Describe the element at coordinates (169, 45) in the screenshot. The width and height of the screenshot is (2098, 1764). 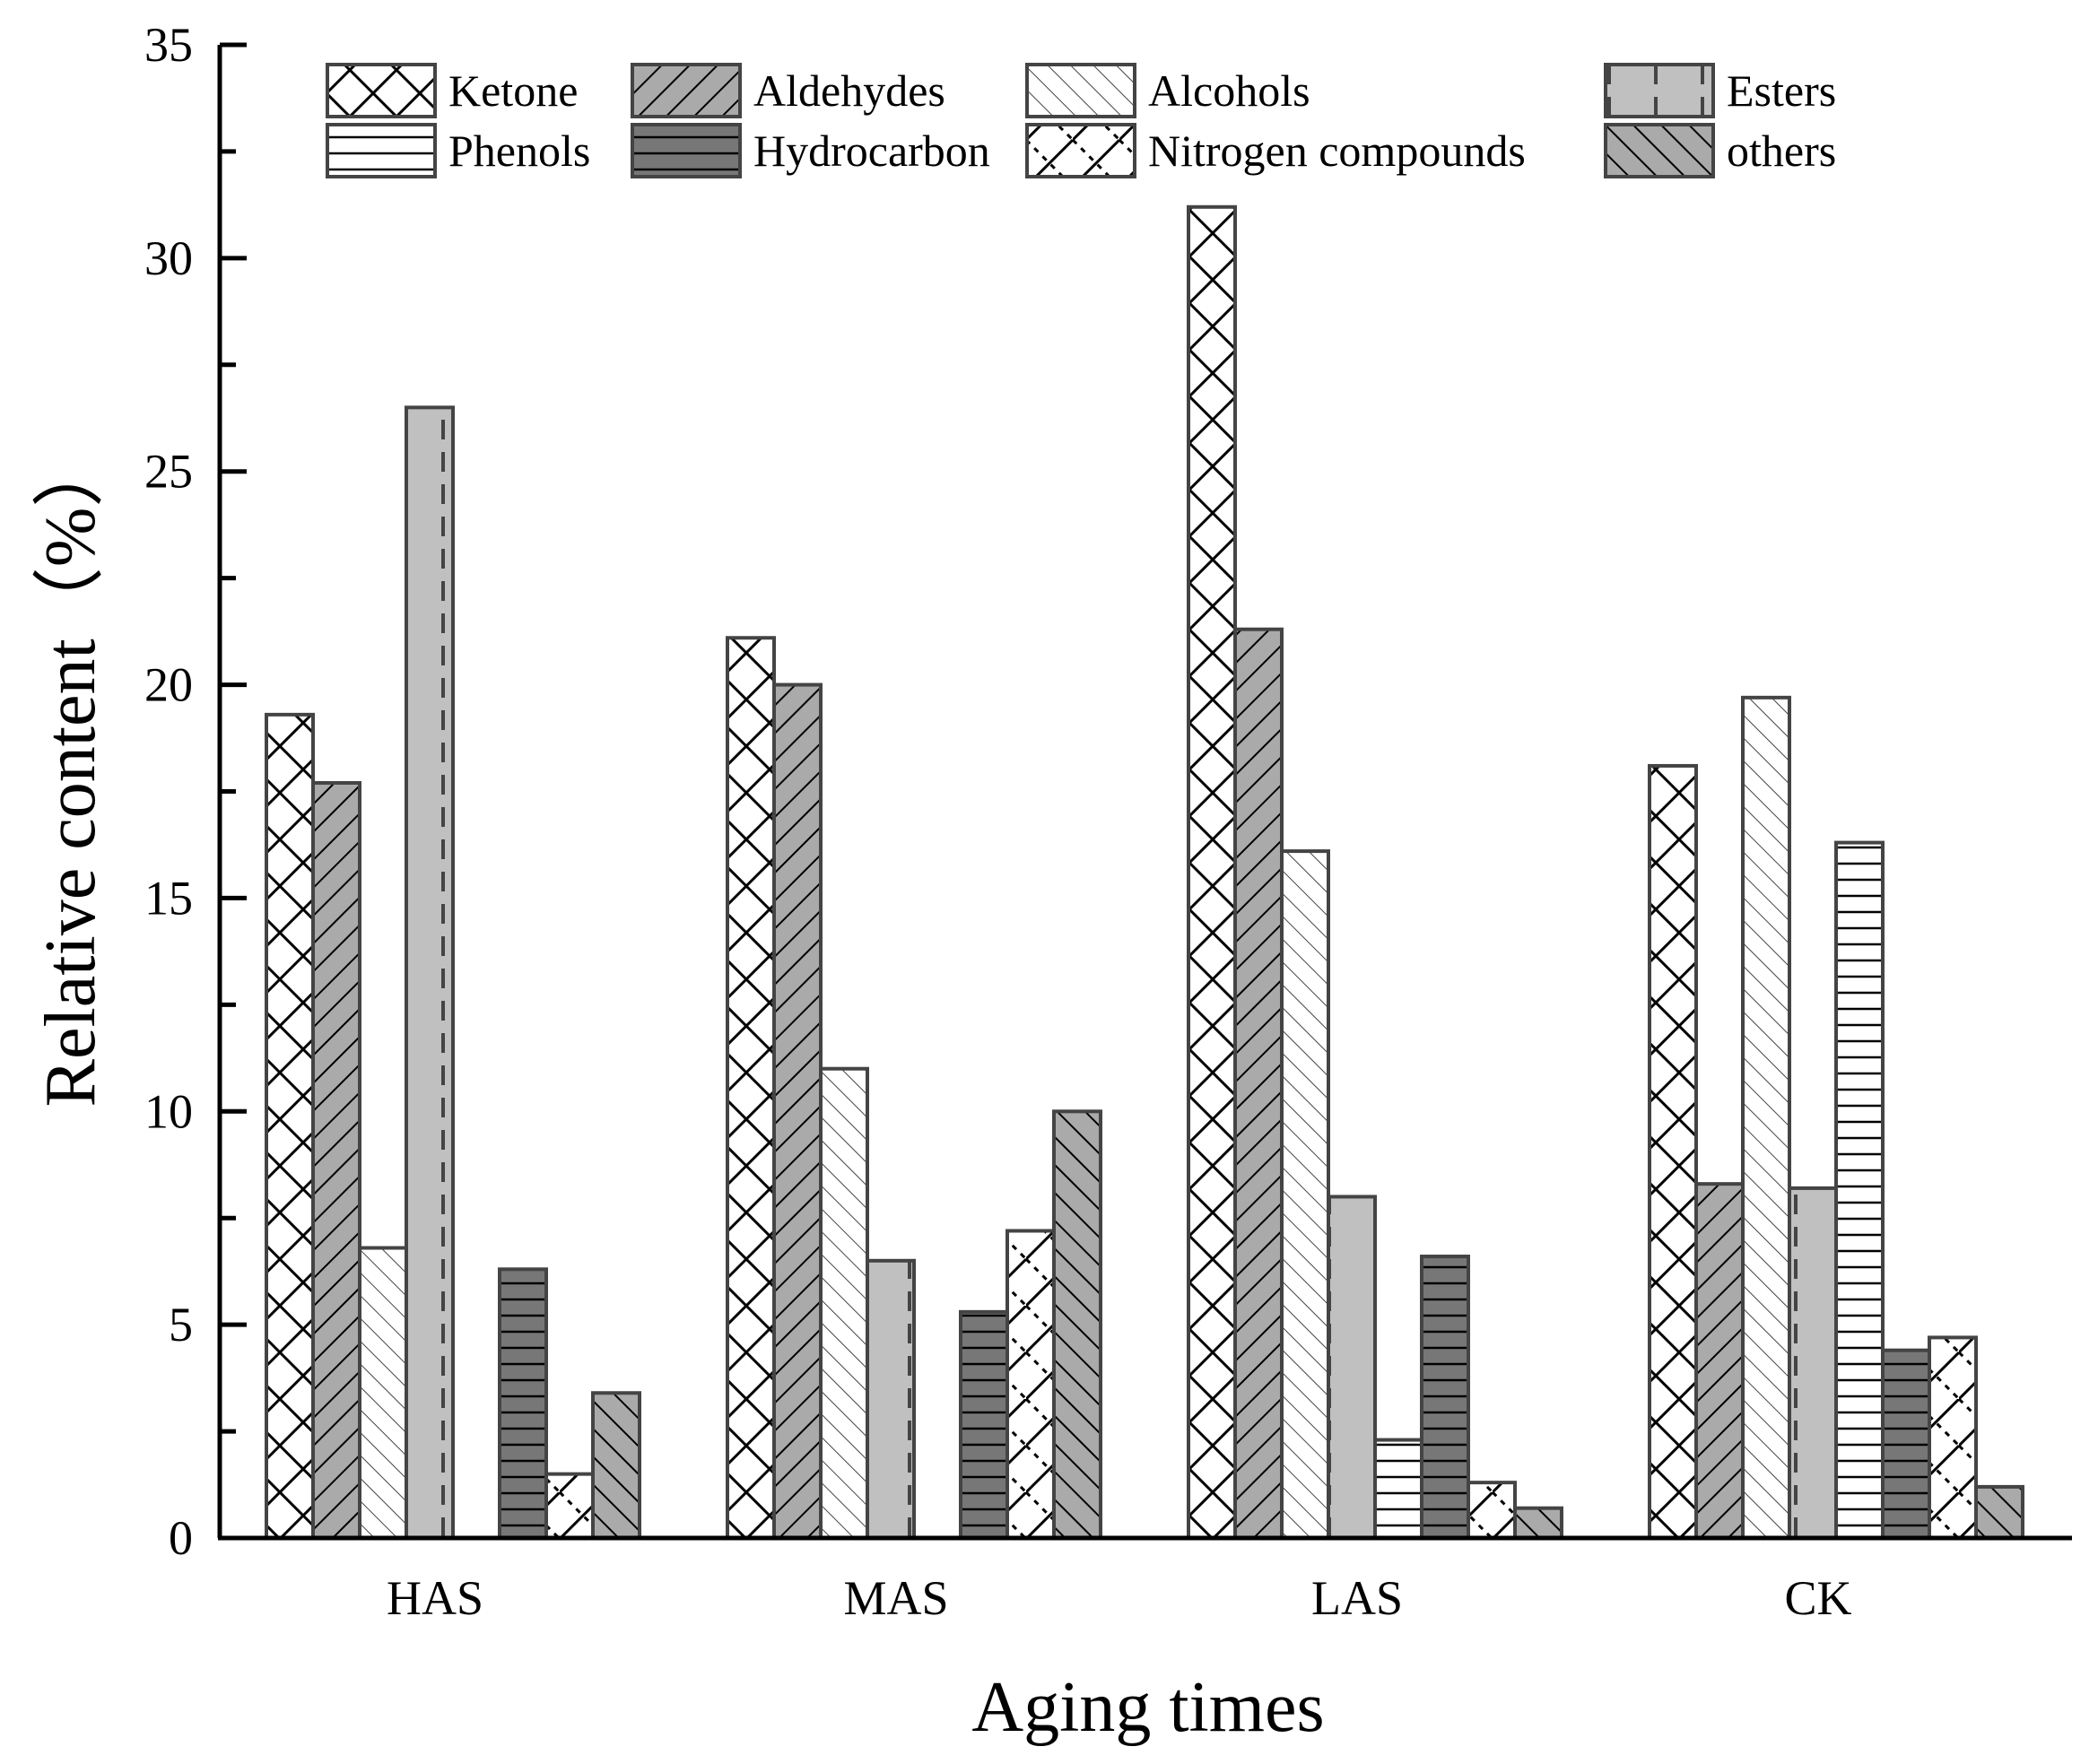
I see `y-tick-label: 35` at that location.